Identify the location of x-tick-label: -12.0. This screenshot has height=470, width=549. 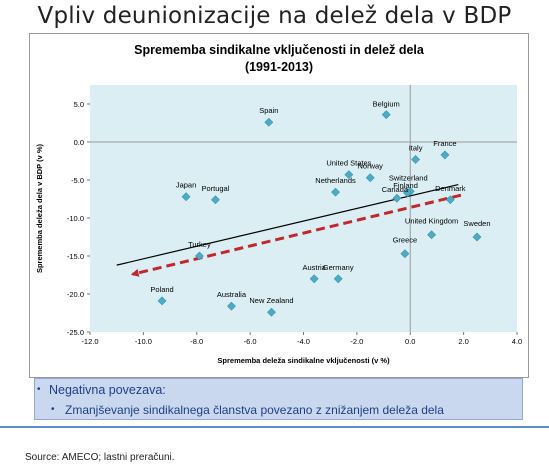
(89, 341).